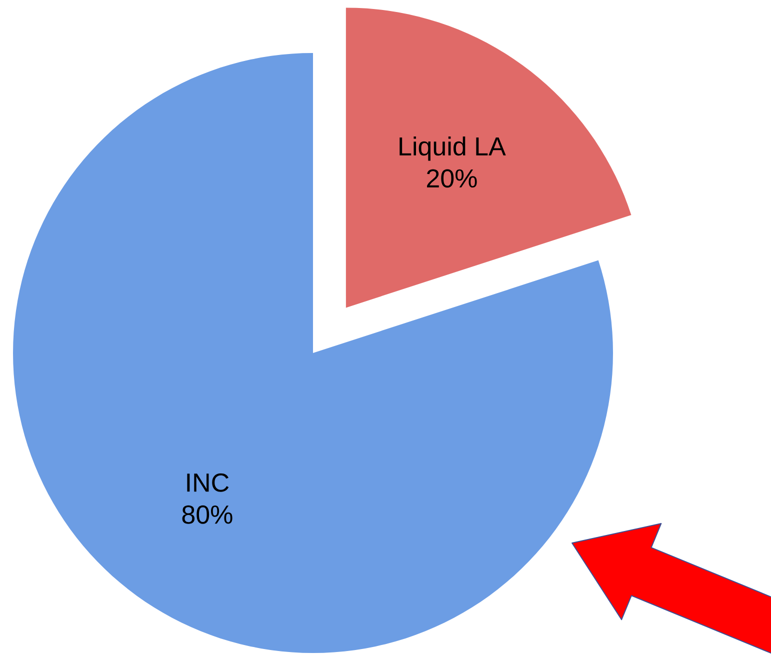  Describe the element at coordinates (453, 148) in the screenshot. I see `slice-label: Liquid LA` at that location.